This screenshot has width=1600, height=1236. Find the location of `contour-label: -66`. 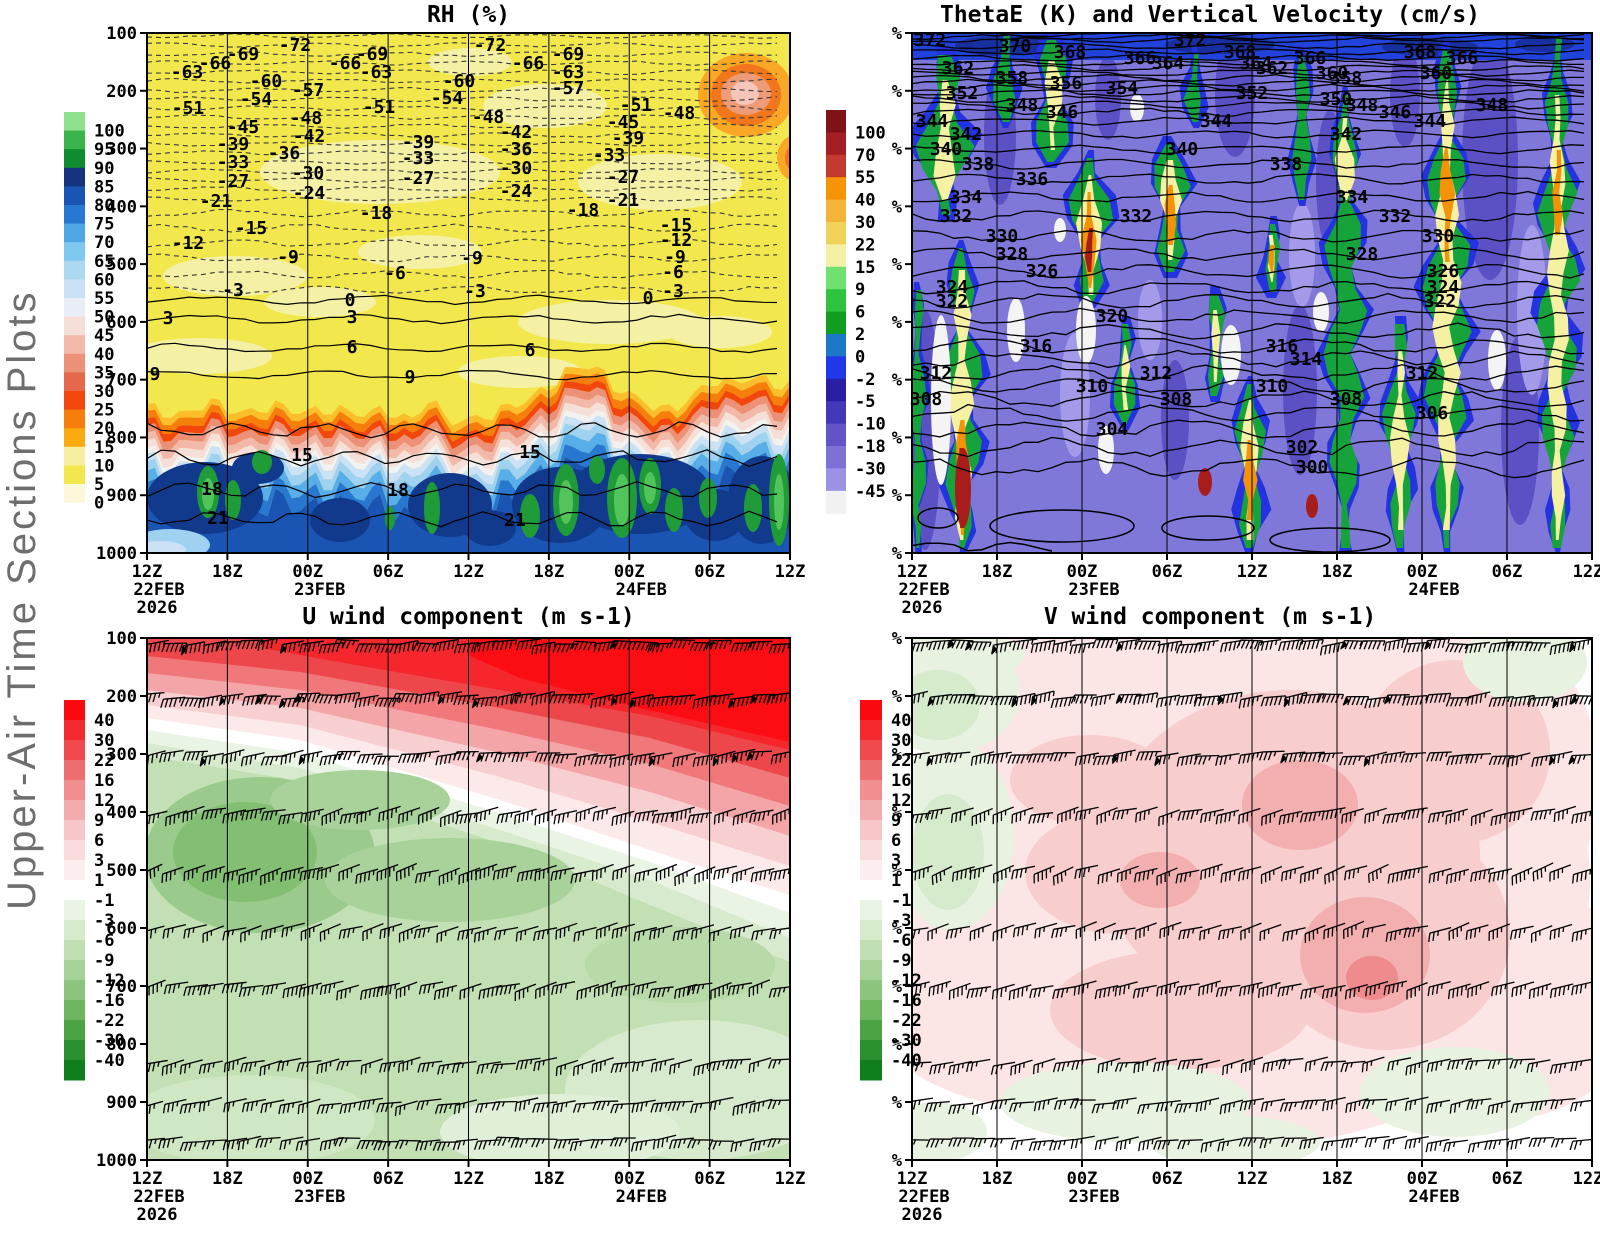

contour-label: -66 is located at coordinates (215, 63).